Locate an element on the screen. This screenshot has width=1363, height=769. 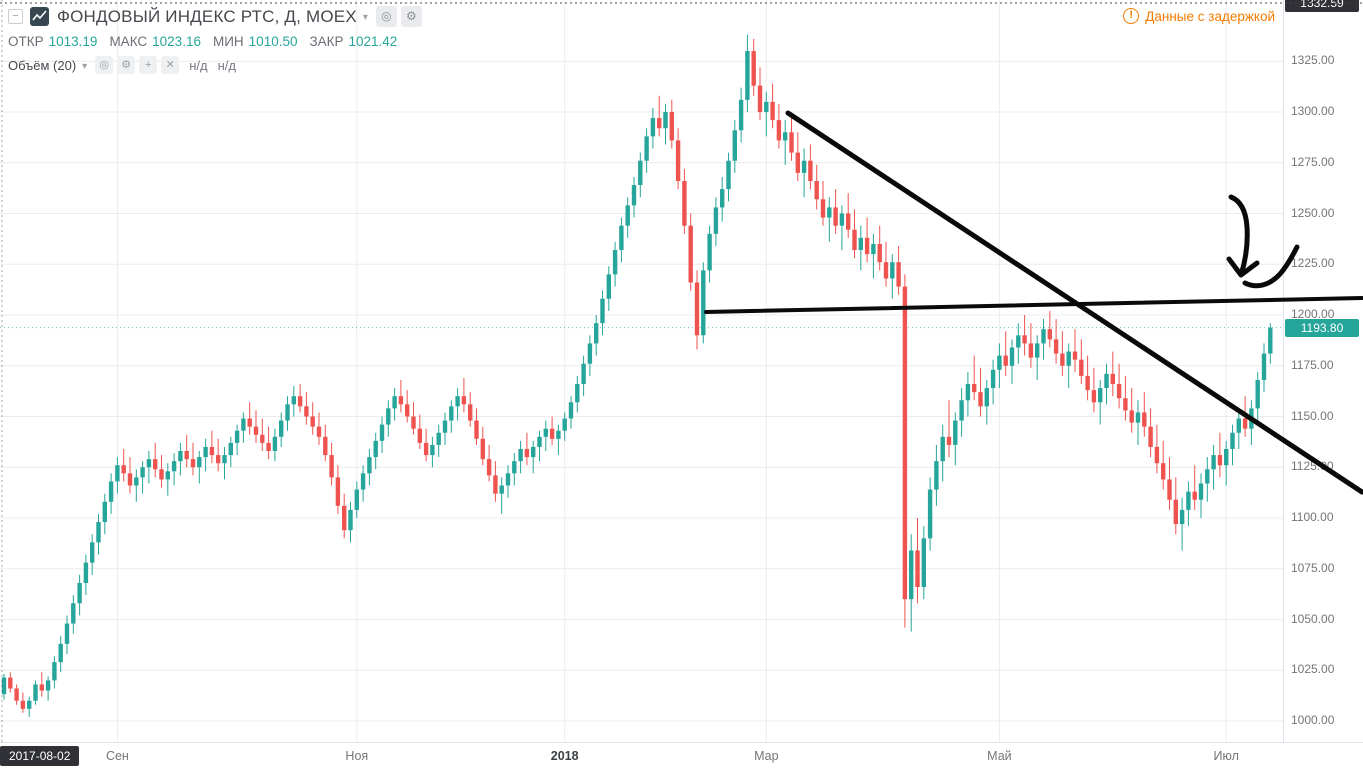
price-tick: 1050.00 is located at coordinates (1313, 618).